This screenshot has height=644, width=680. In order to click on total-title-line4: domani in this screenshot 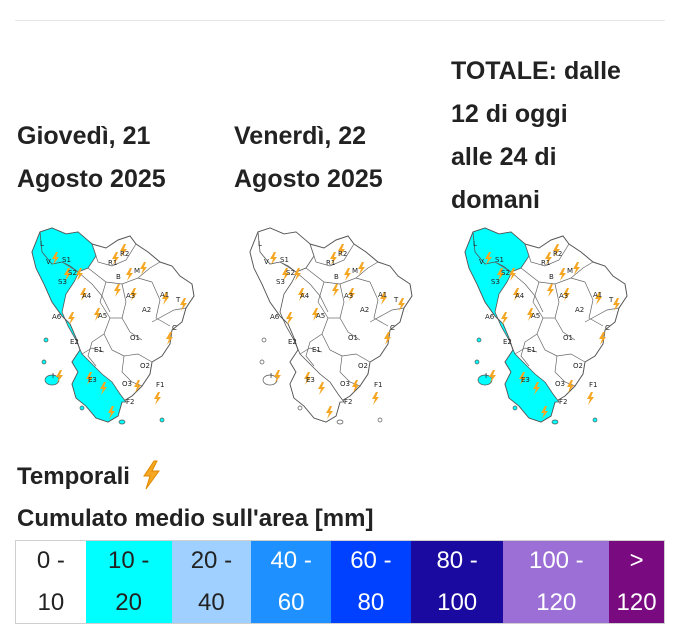, I will do `click(495, 200)`.